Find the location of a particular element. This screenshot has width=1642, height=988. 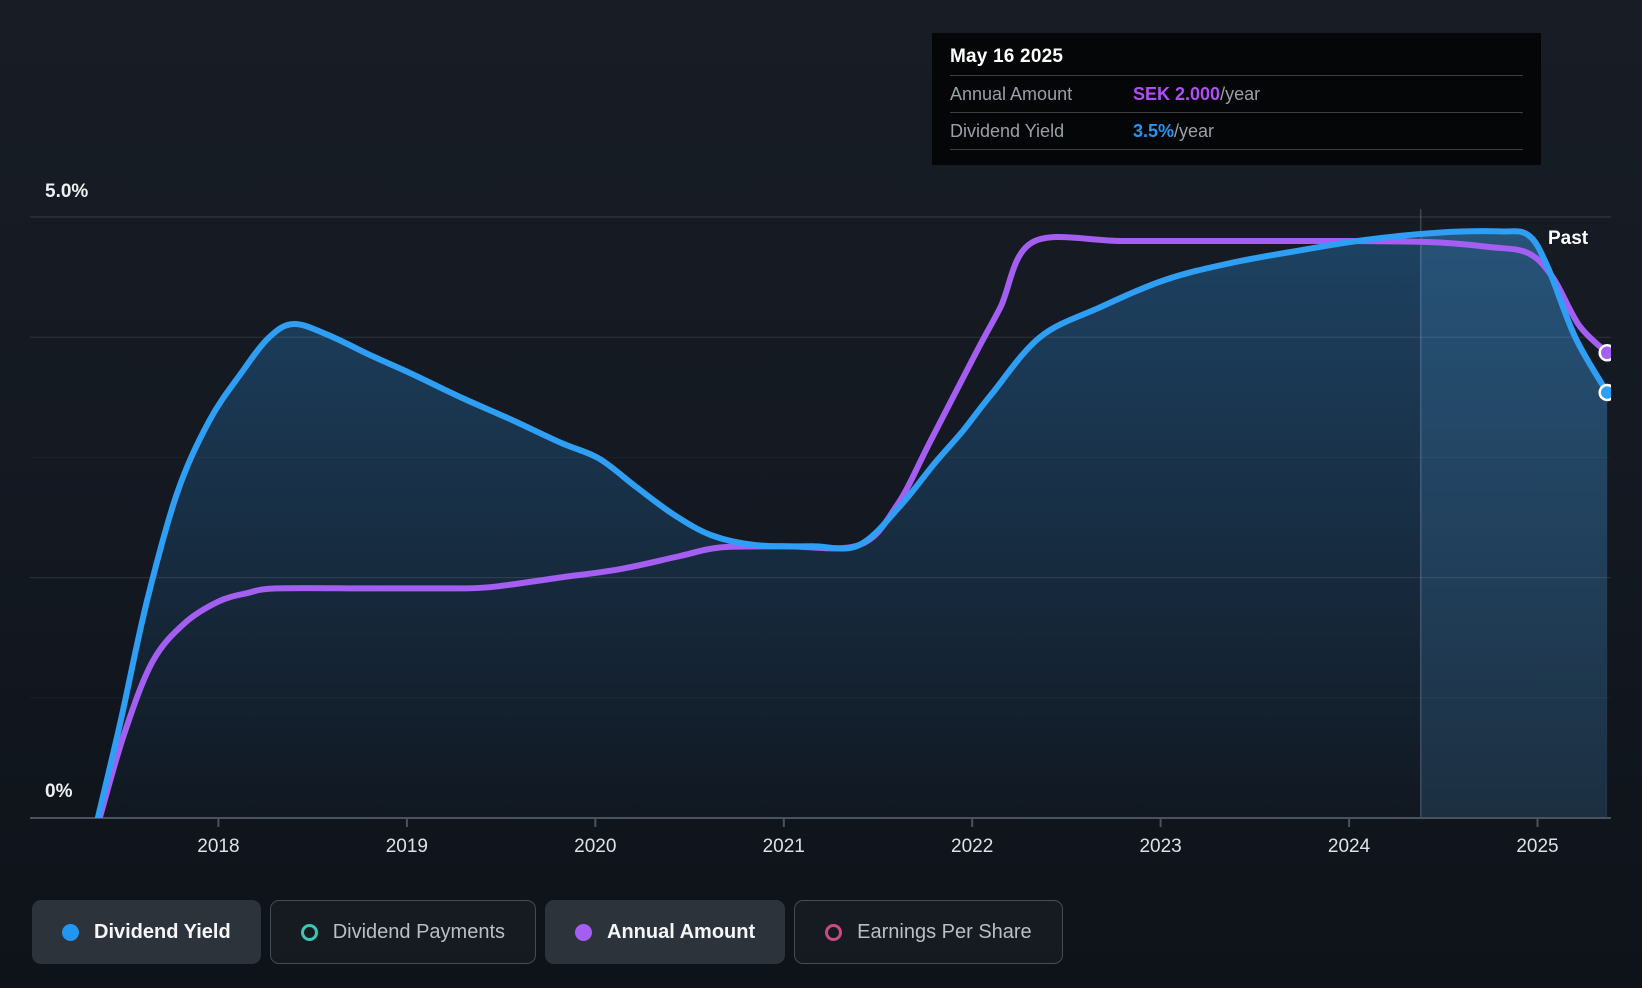

annual-amount-dot-icon is located at coordinates (584, 932).